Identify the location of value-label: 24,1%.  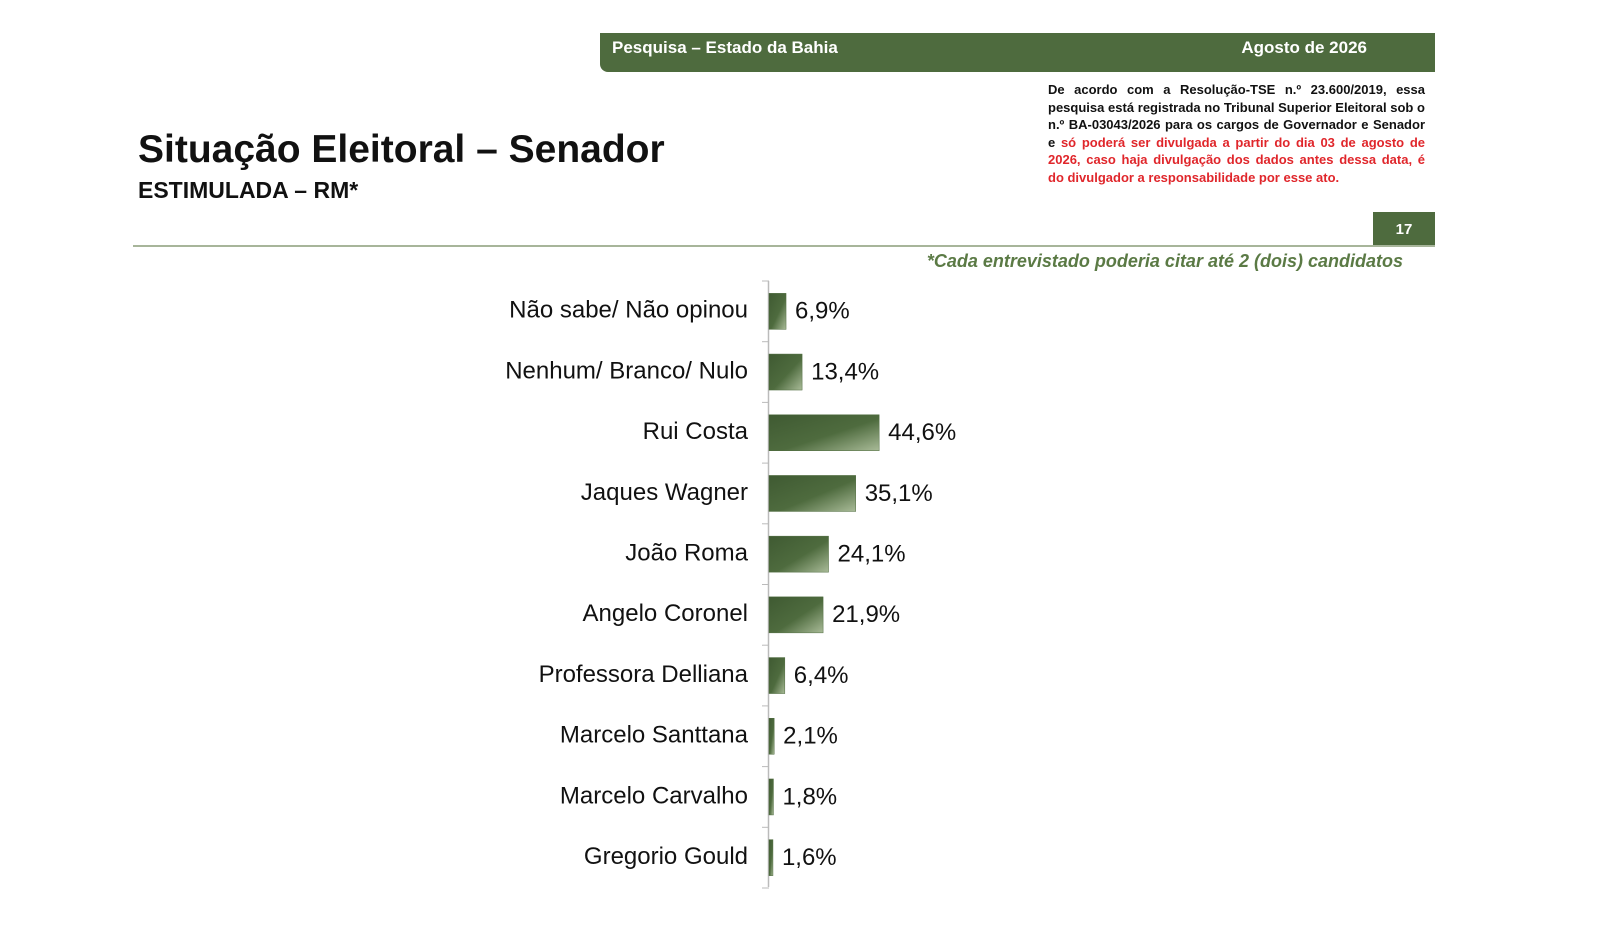
(872, 553).